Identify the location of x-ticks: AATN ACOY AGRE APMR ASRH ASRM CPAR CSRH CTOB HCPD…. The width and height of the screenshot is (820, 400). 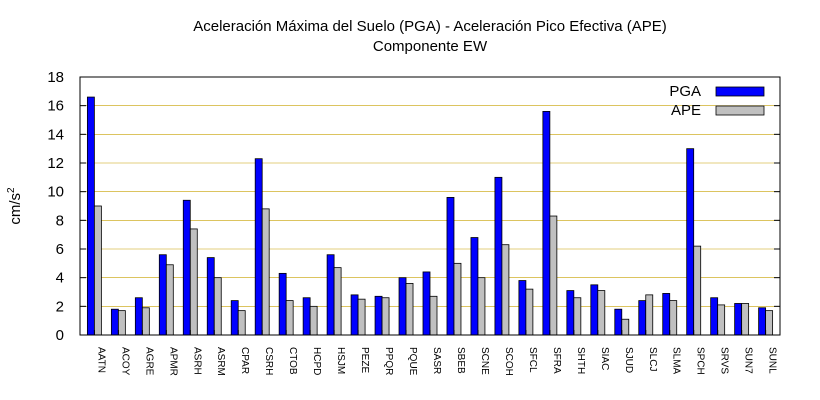
(435, 353).